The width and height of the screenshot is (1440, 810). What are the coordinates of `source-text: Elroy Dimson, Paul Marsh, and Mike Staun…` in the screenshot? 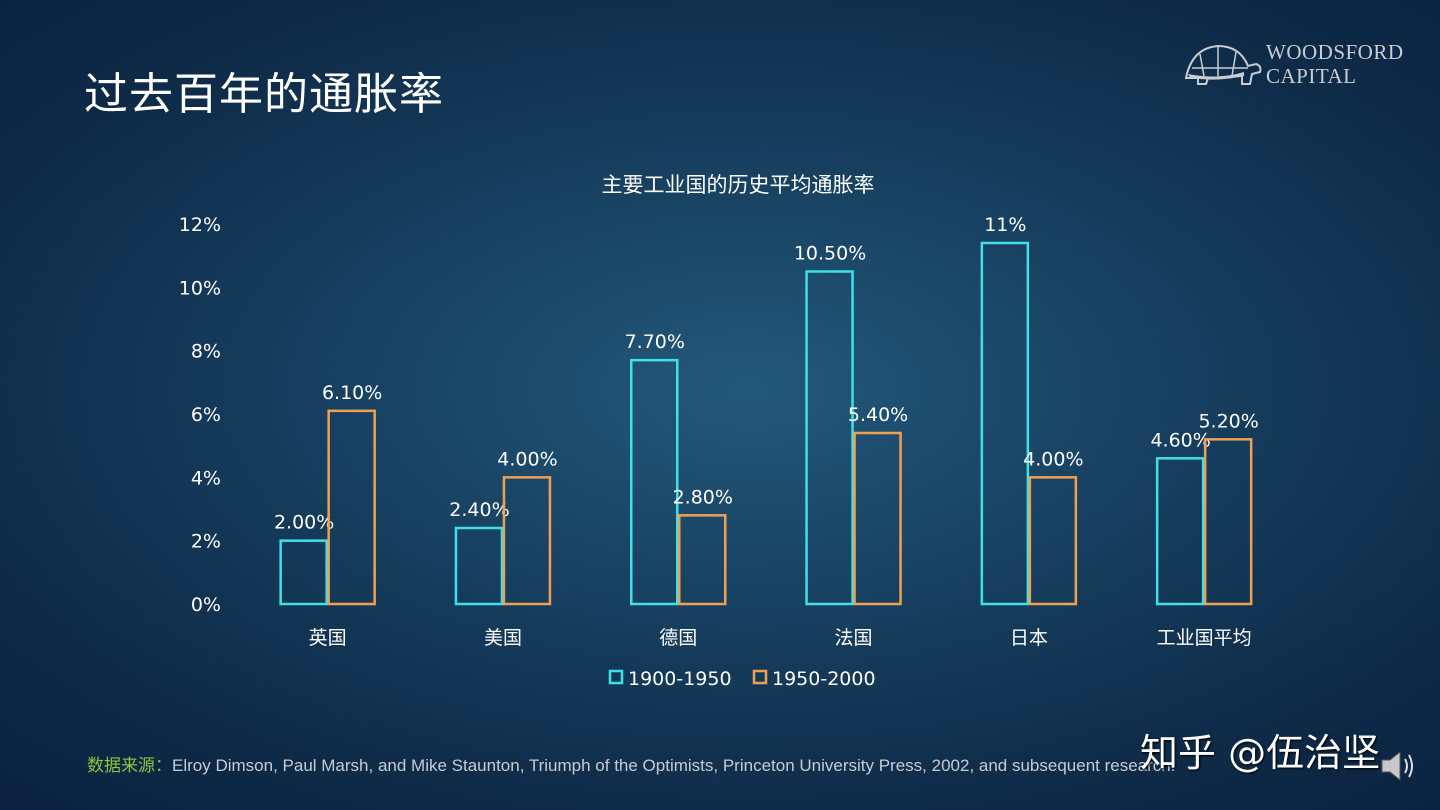 It's located at (674, 765).